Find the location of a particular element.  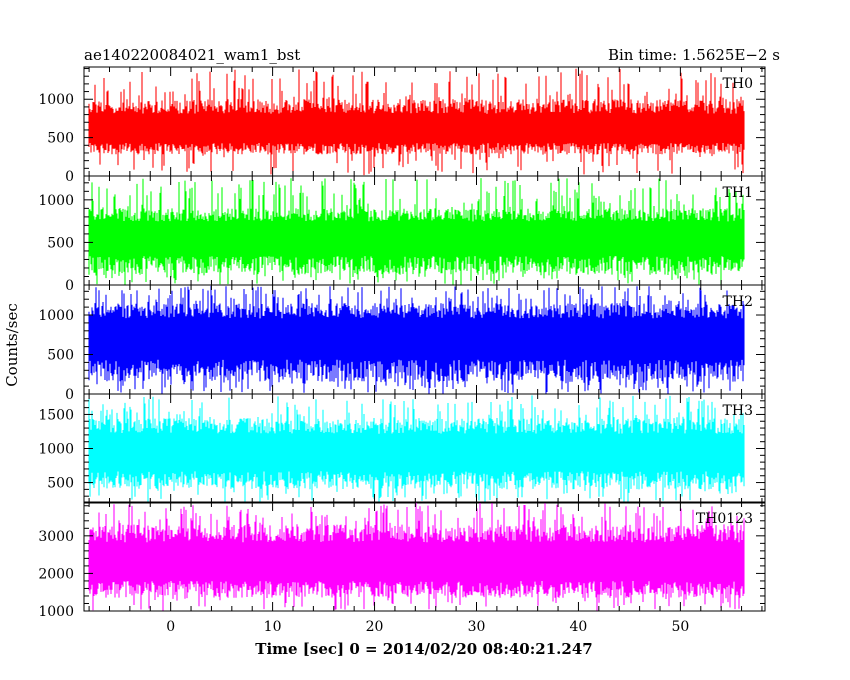

series-th0123 is located at coordinates (416, 556).